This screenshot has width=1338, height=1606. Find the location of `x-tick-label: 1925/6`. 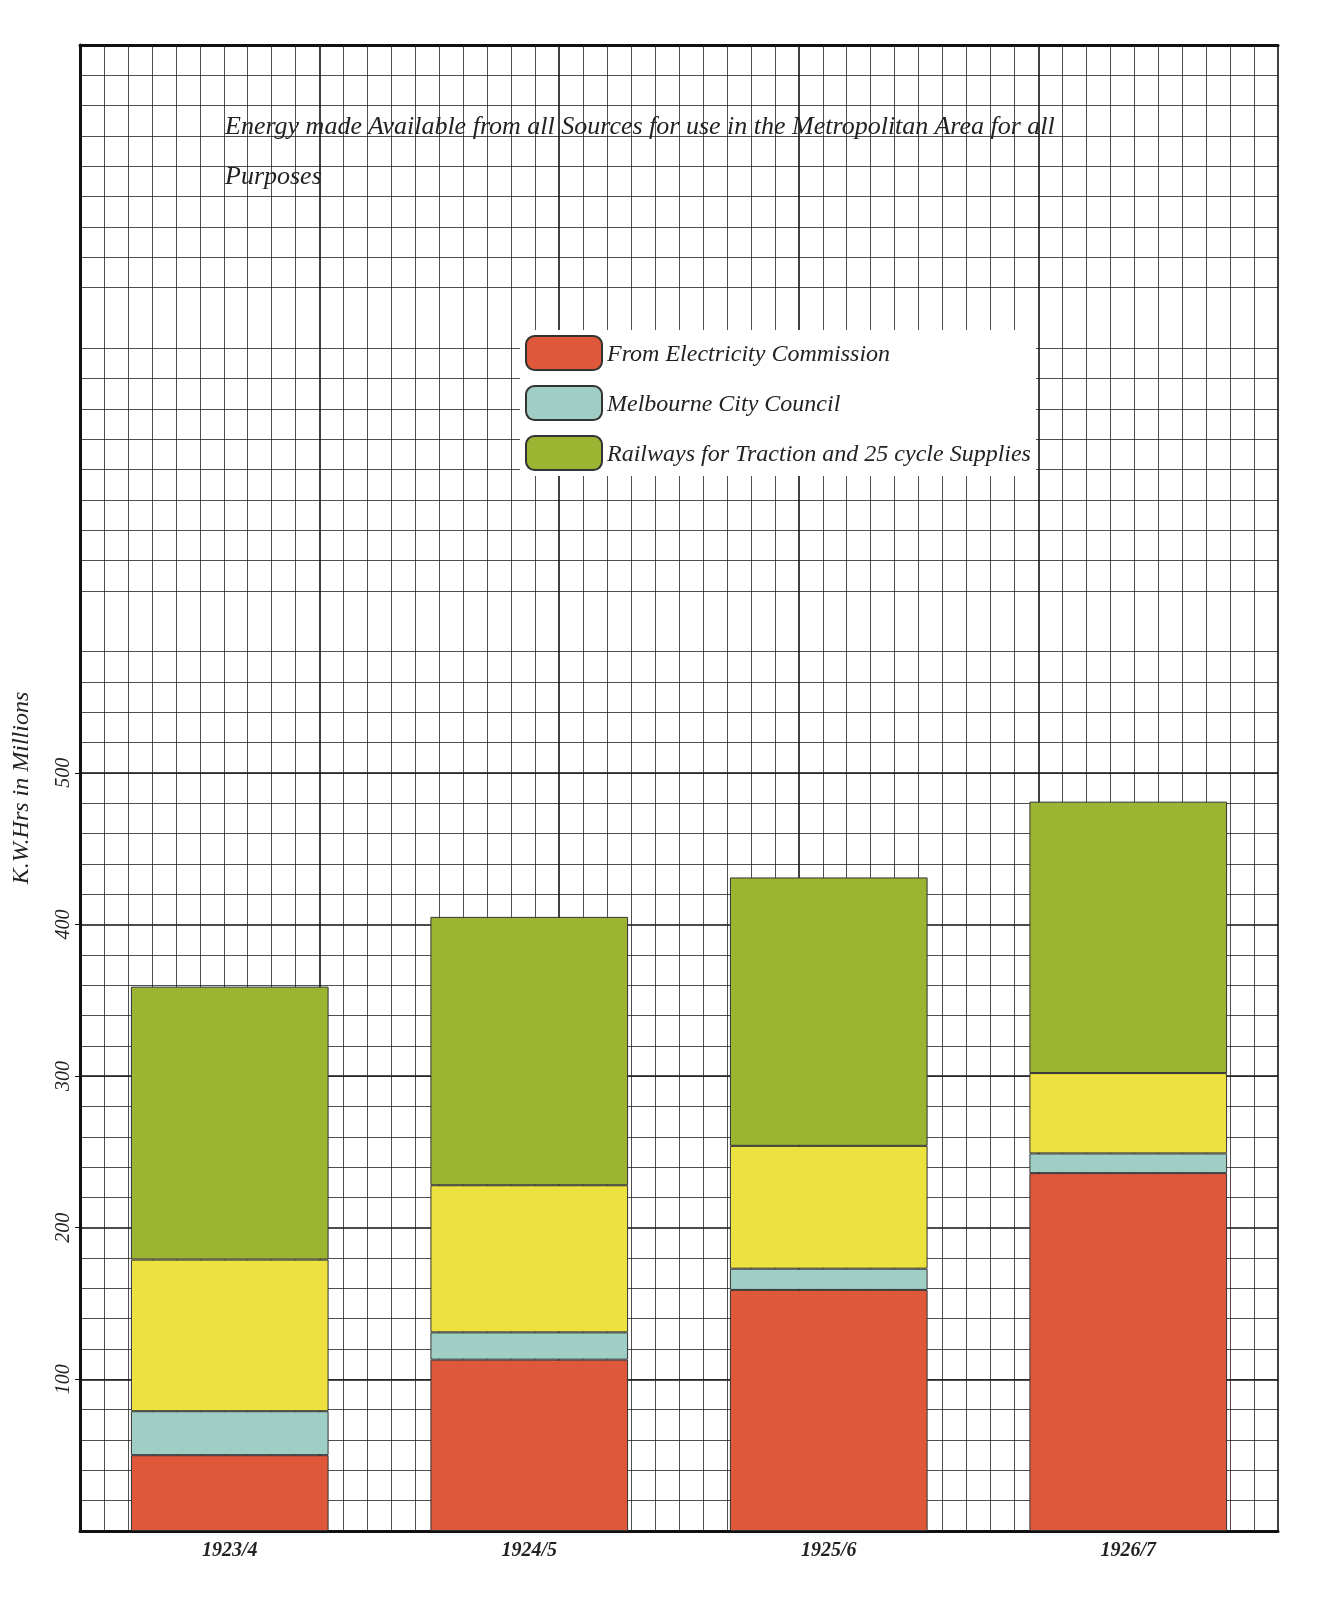

x-tick-label: 1925/6 is located at coordinates (828, 1549).